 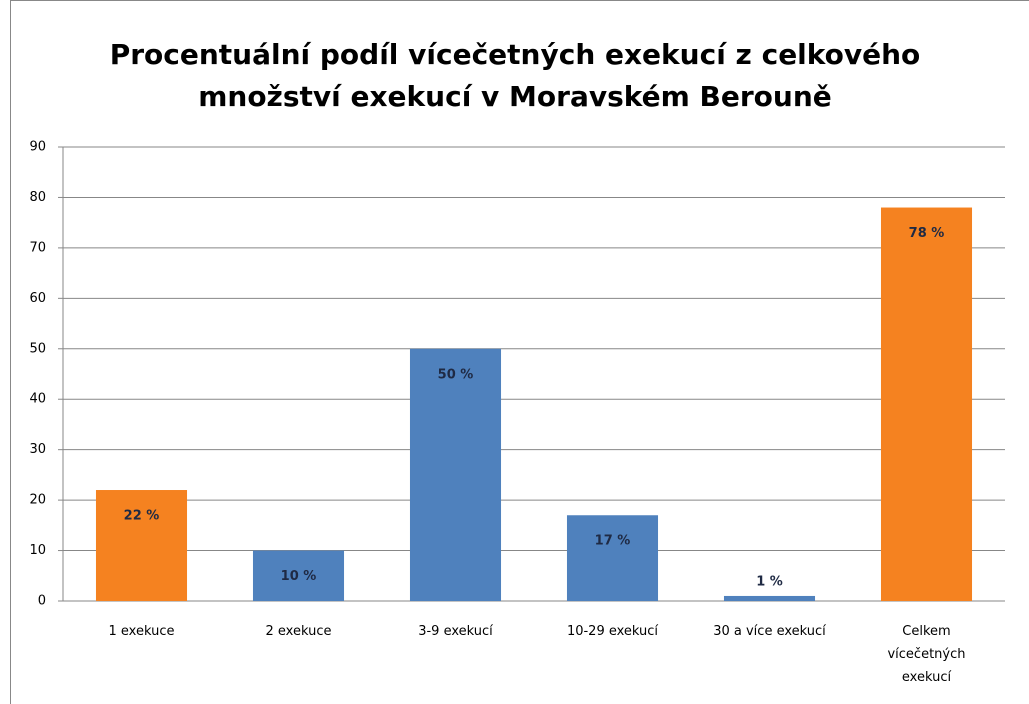 What do you see at coordinates (37, 449) in the screenshot?
I see `y-tick-label: 30` at bounding box center [37, 449].